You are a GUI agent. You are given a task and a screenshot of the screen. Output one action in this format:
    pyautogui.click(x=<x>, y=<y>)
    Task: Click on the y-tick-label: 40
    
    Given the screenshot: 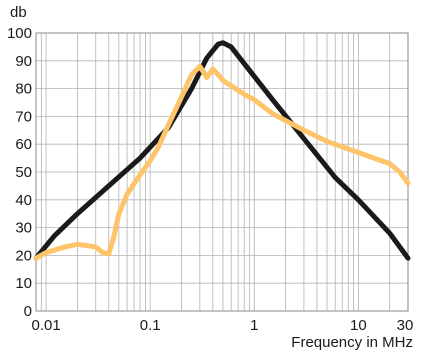 What is the action you would take?
    pyautogui.click(x=23, y=200)
    